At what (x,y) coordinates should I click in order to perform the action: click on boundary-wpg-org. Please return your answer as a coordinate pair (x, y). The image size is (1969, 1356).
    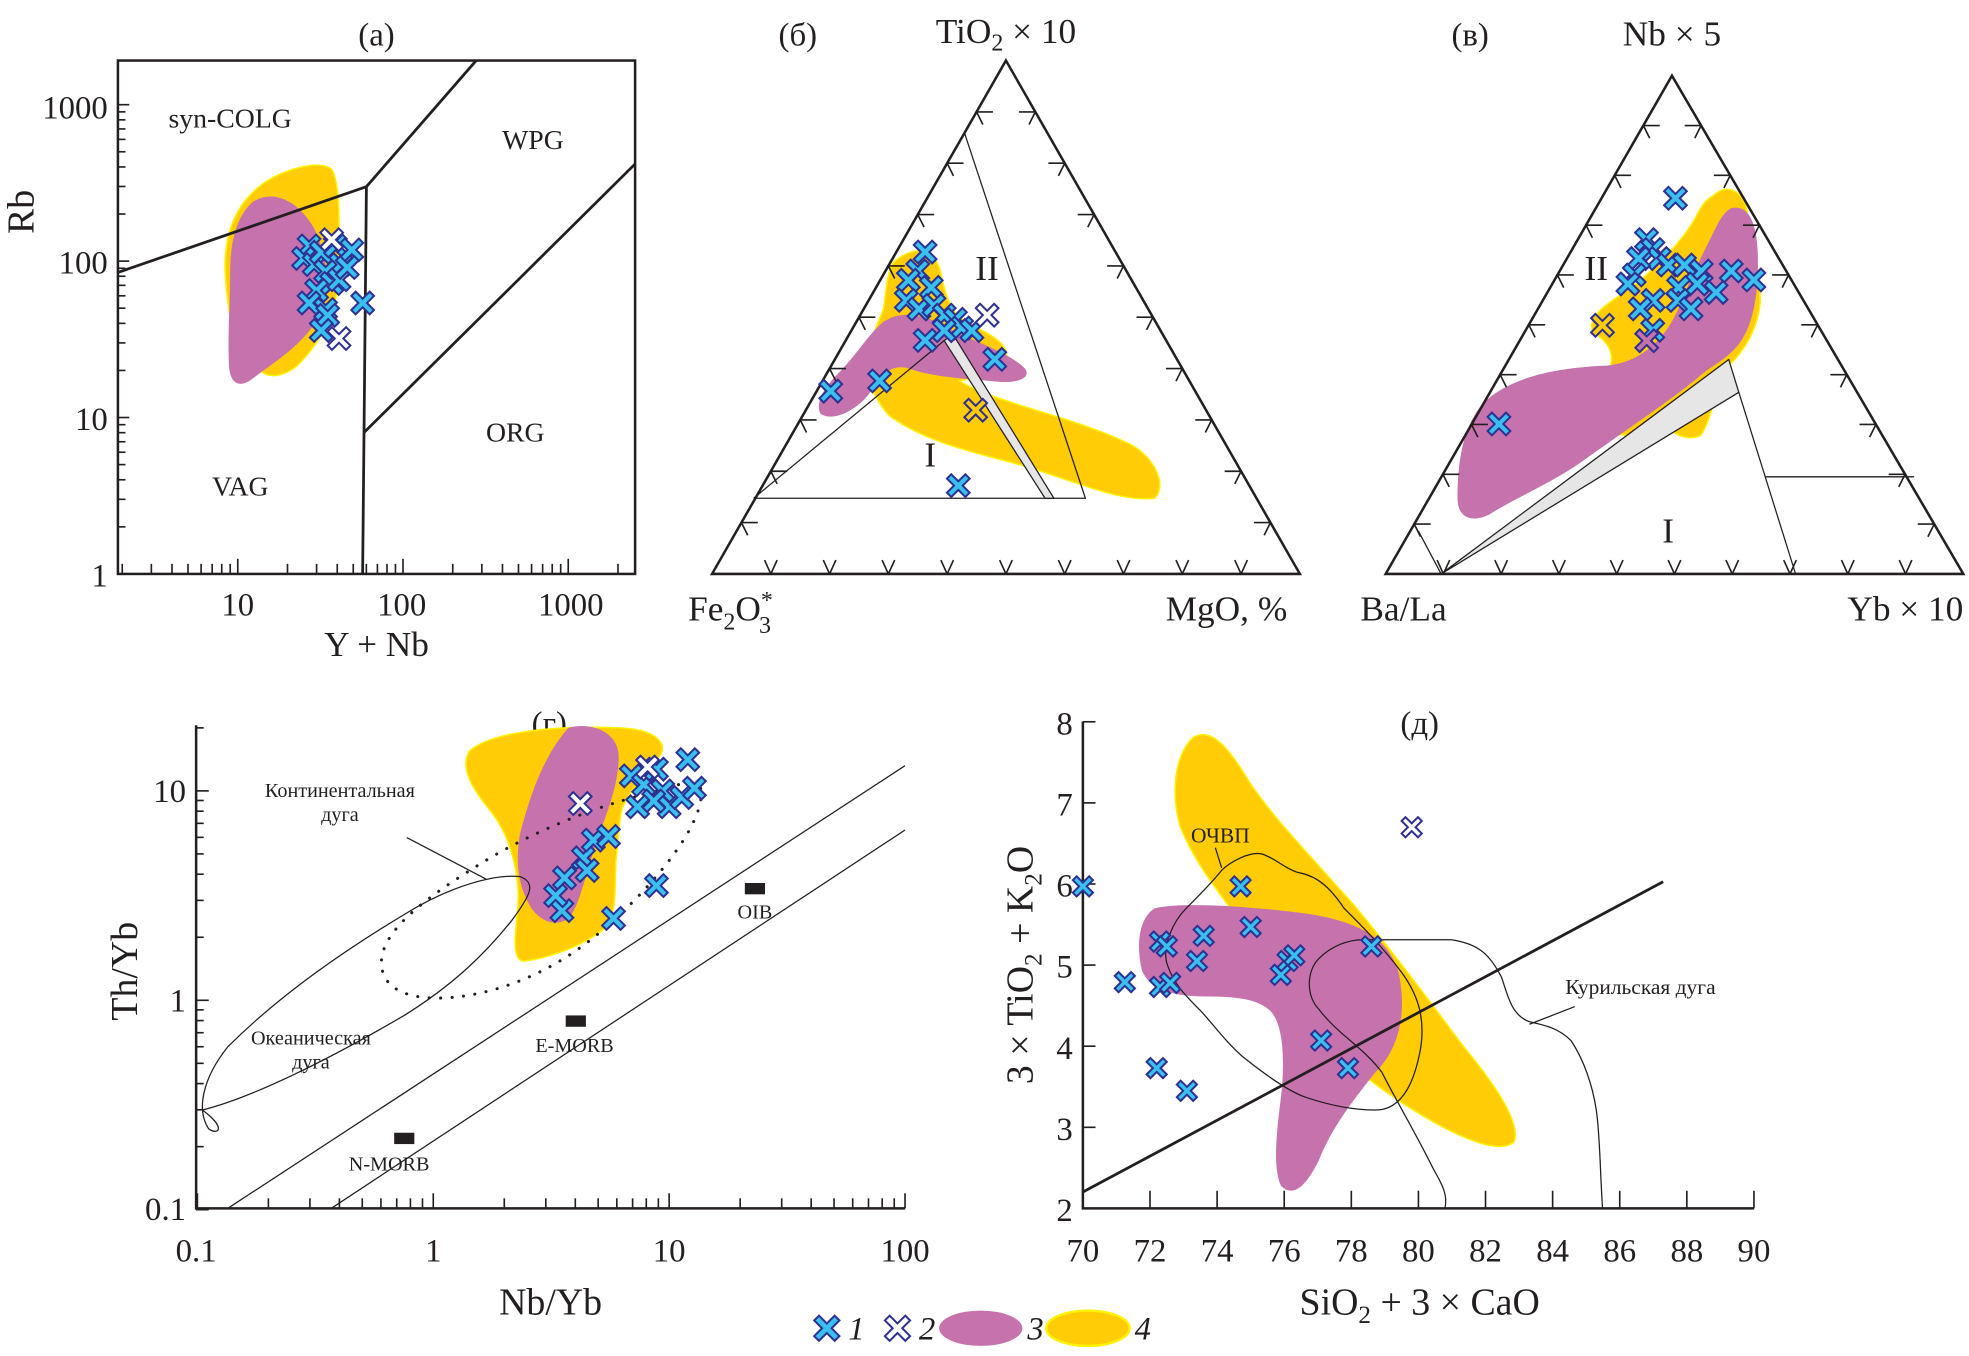
    Looking at the image, I should click on (499, 298).